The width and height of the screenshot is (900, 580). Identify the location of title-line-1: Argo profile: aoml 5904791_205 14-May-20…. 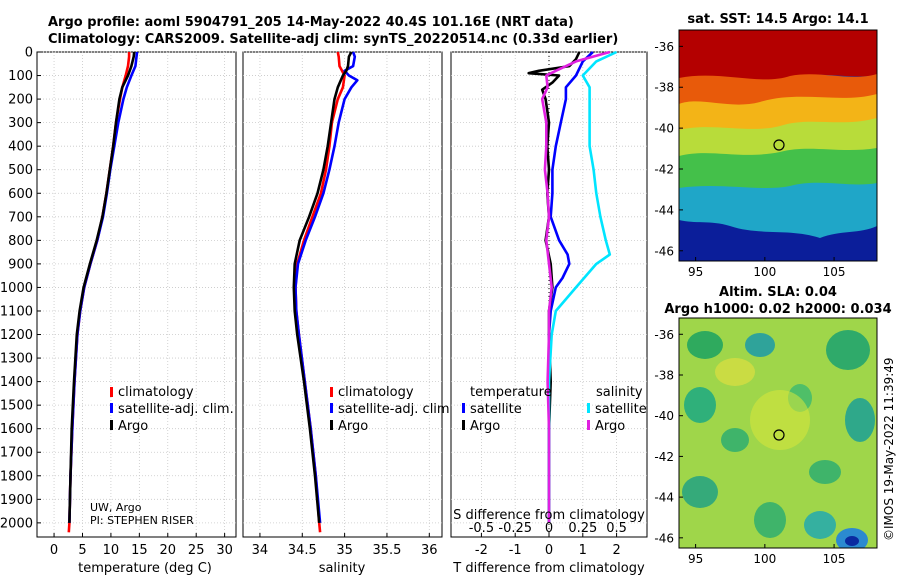
(311, 22).